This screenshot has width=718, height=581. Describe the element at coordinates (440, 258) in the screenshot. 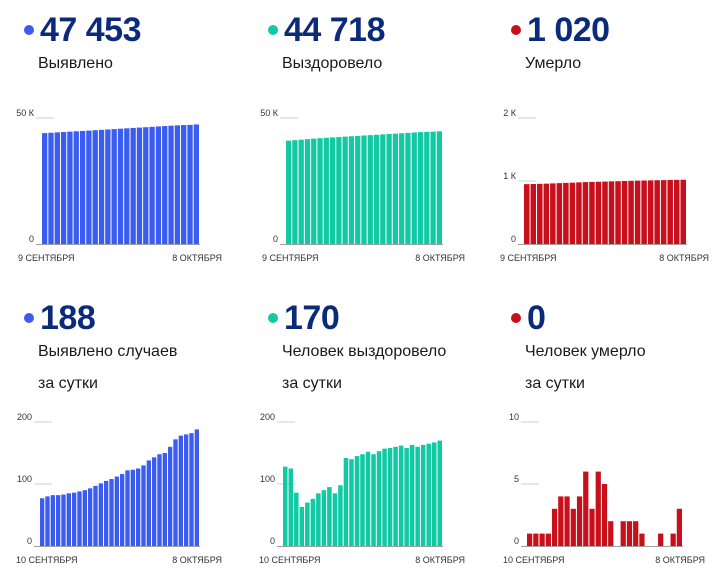

I see `x-end-date-label: 8 ОКТЯБРЯ` at that location.